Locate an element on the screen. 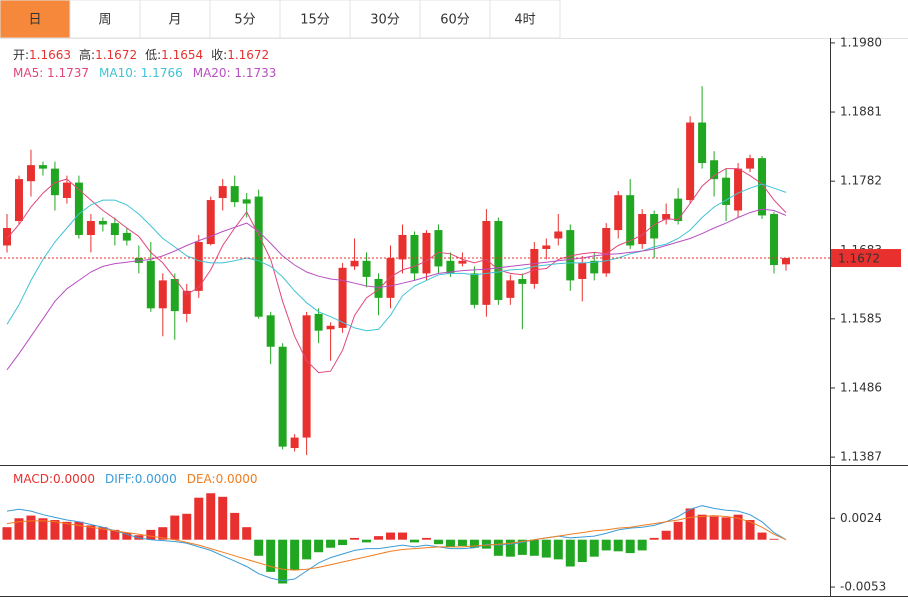 The height and width of the screenshot is (600, 908). ohlc-legend-label: 开: is located at coordinates (21, 55).